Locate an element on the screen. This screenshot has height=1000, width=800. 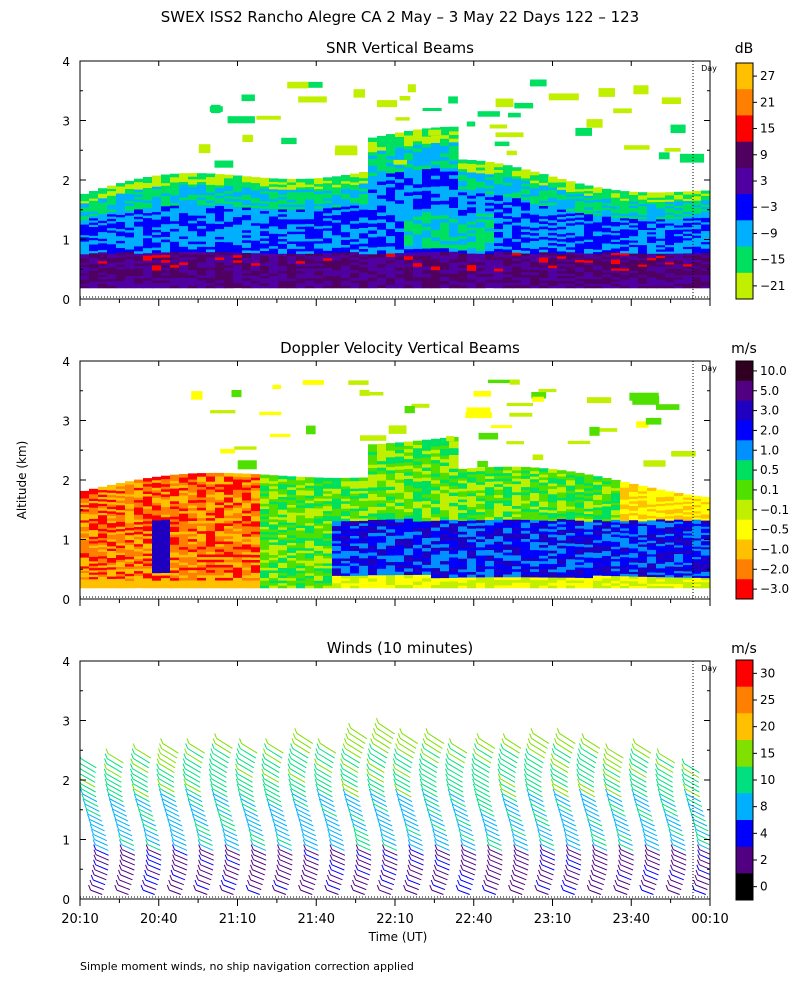
y-tick-label: 3 is located at coordinates (66, 122).